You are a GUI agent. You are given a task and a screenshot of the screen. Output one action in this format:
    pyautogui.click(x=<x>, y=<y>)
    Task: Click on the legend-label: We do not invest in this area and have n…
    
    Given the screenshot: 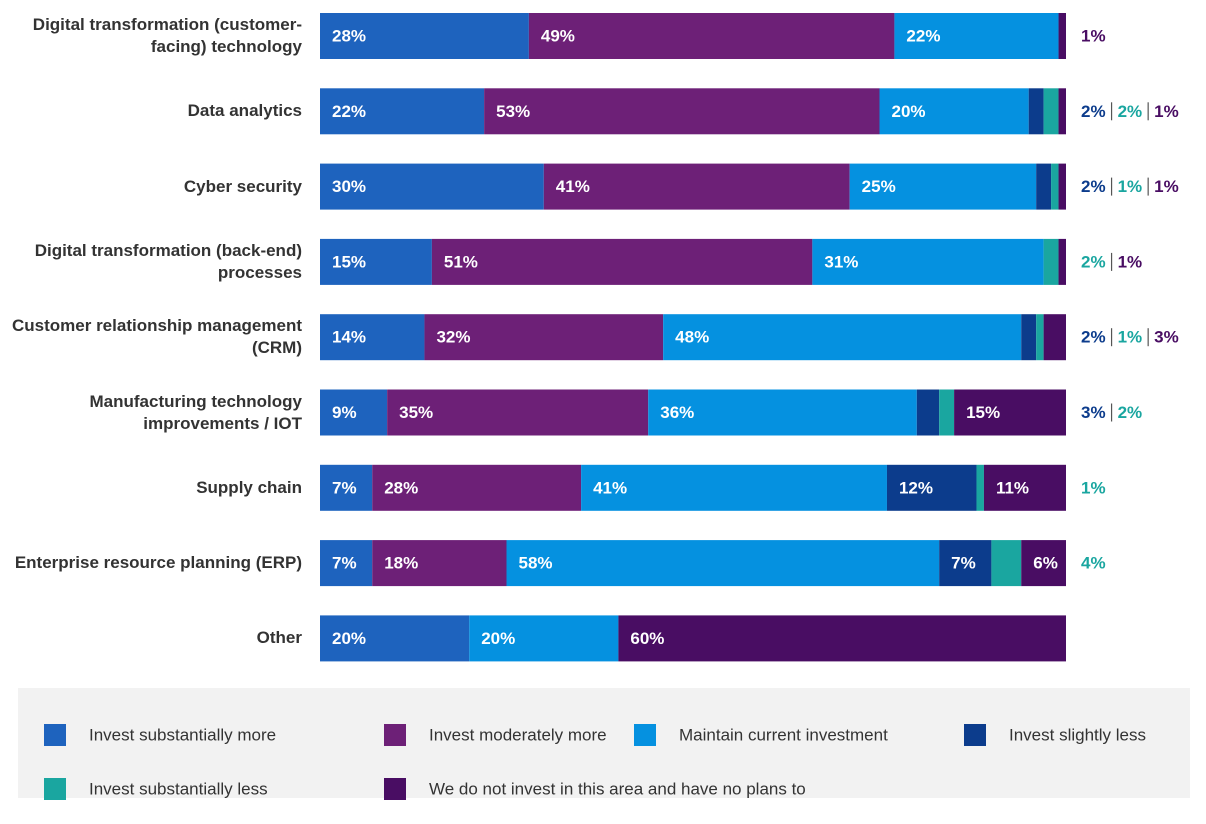 What is the action you would take?
    pyautogui.click(x=617, y=788)
    